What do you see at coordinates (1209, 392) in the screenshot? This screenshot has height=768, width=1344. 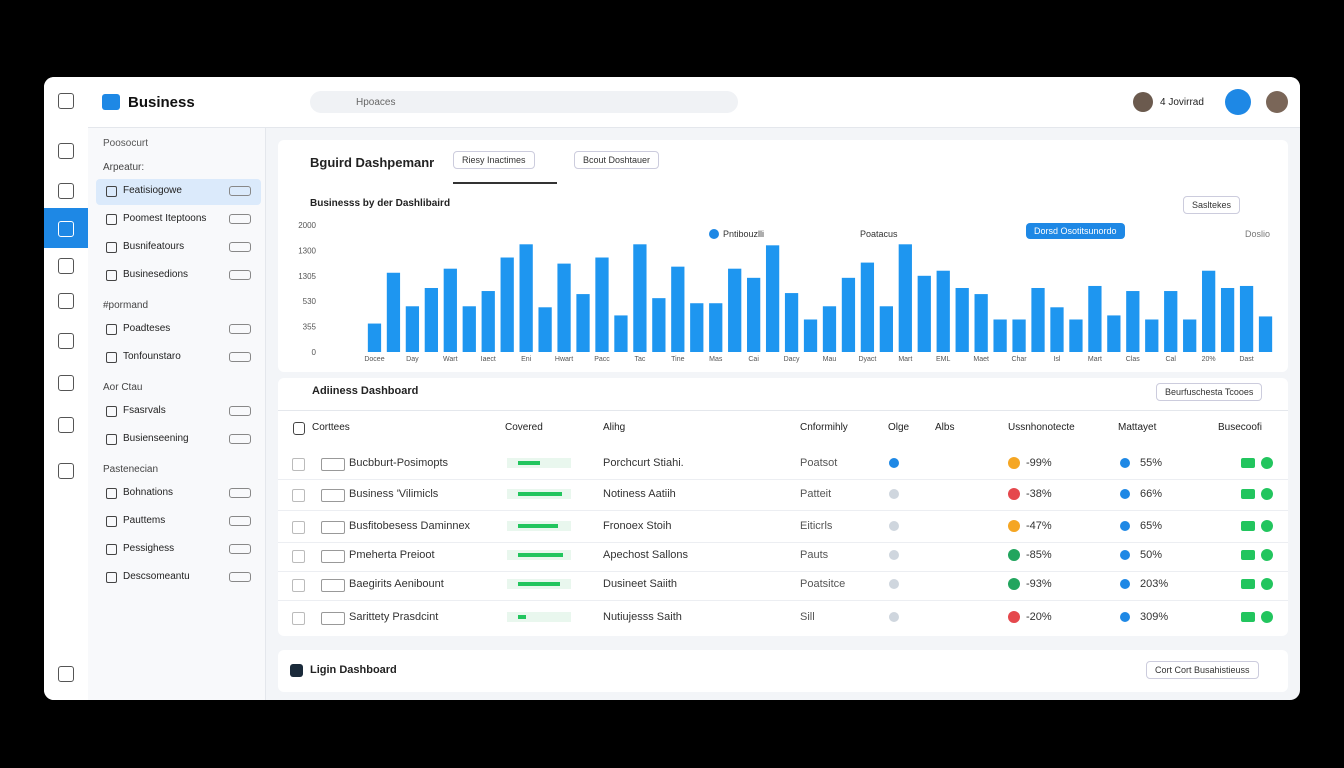 I see `table-button: Beurfuschesta Tcooes` at bounding box center [1209, 392].